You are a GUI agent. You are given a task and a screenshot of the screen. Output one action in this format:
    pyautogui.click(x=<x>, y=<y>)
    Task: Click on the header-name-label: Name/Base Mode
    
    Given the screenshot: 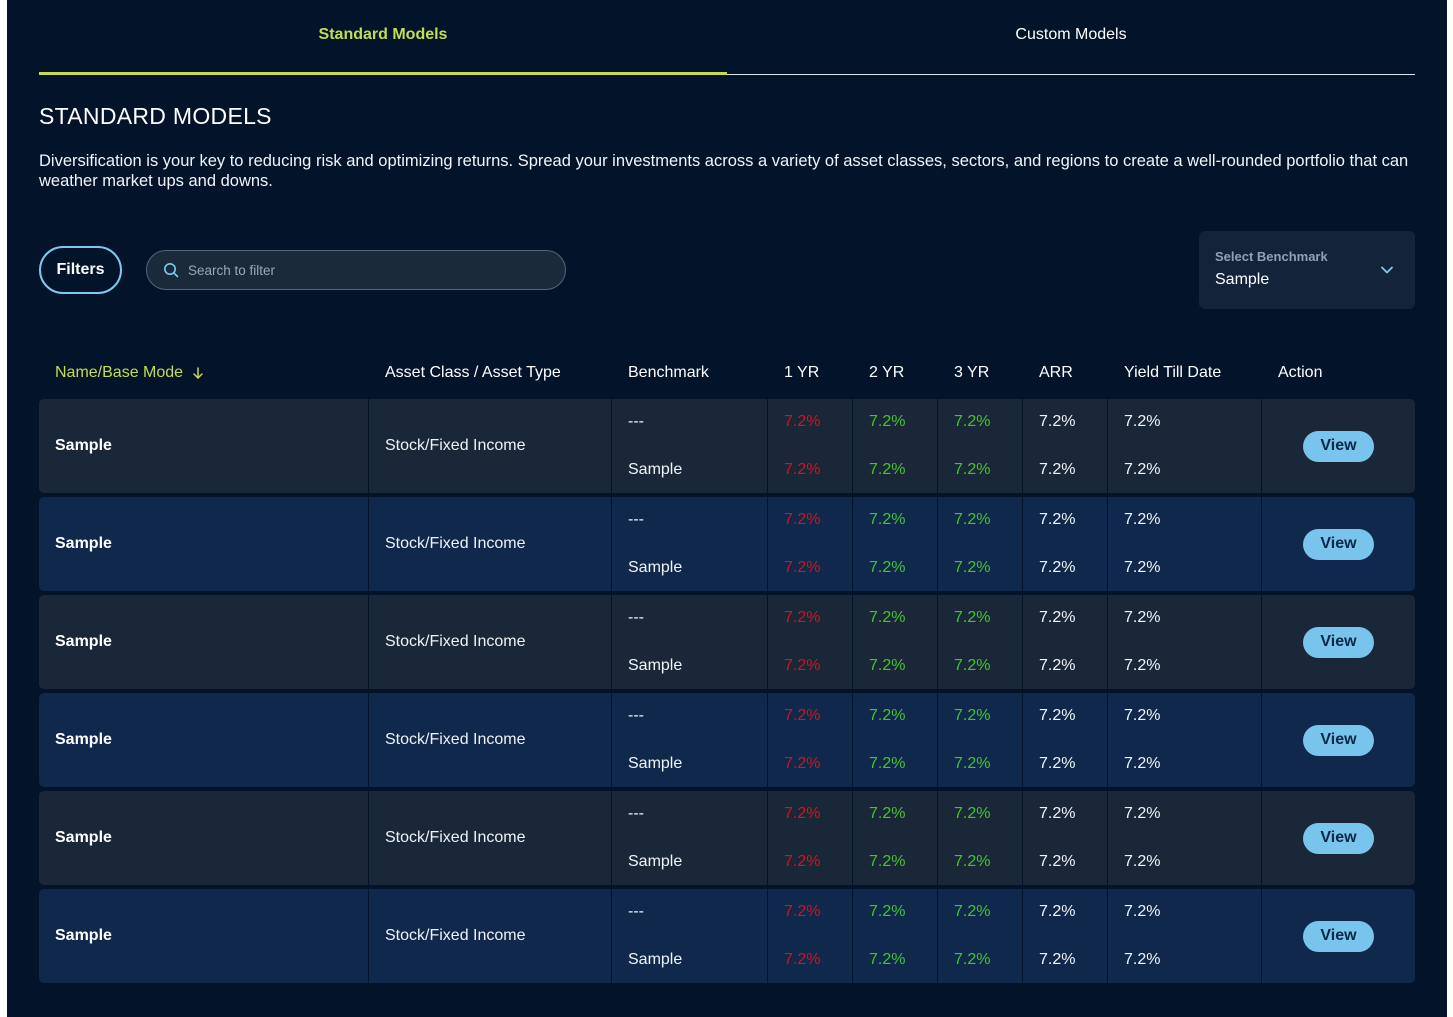 What is the action you would take?
    pyautogui.click(x=119, y=372)
    